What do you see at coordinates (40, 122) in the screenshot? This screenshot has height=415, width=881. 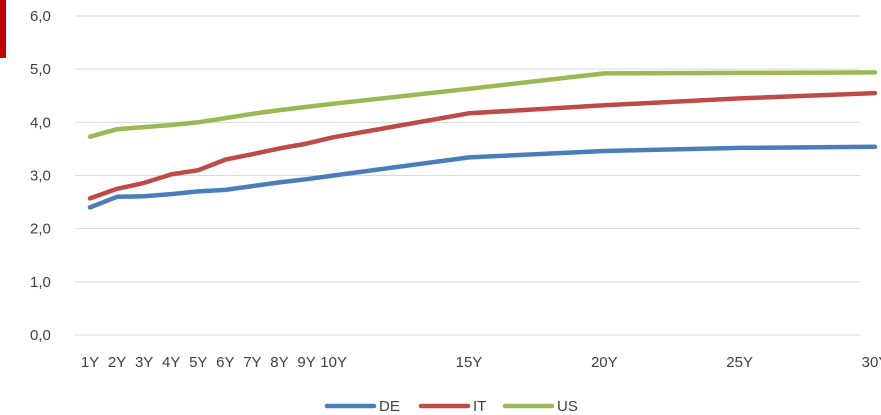 I see `y-tick-label: 4,0` at bounding box center [40, 122].